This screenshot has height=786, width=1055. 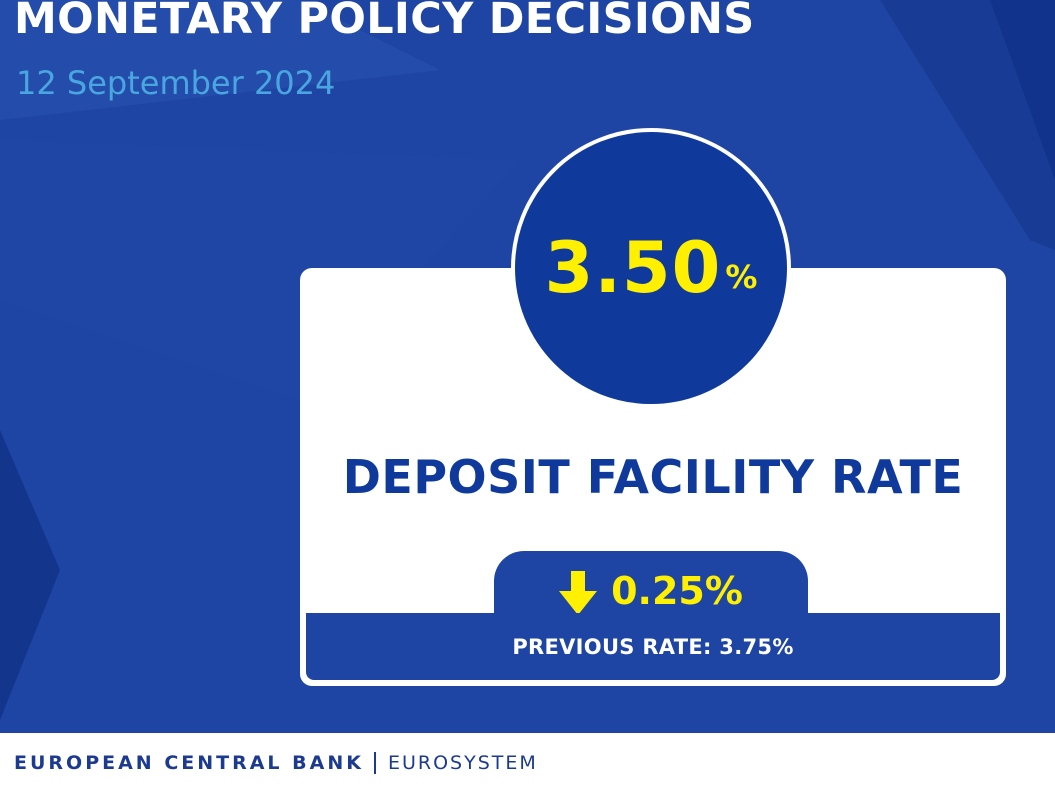 I want to click on decision-date: 12 September 2024, so click(x=176, y=83).